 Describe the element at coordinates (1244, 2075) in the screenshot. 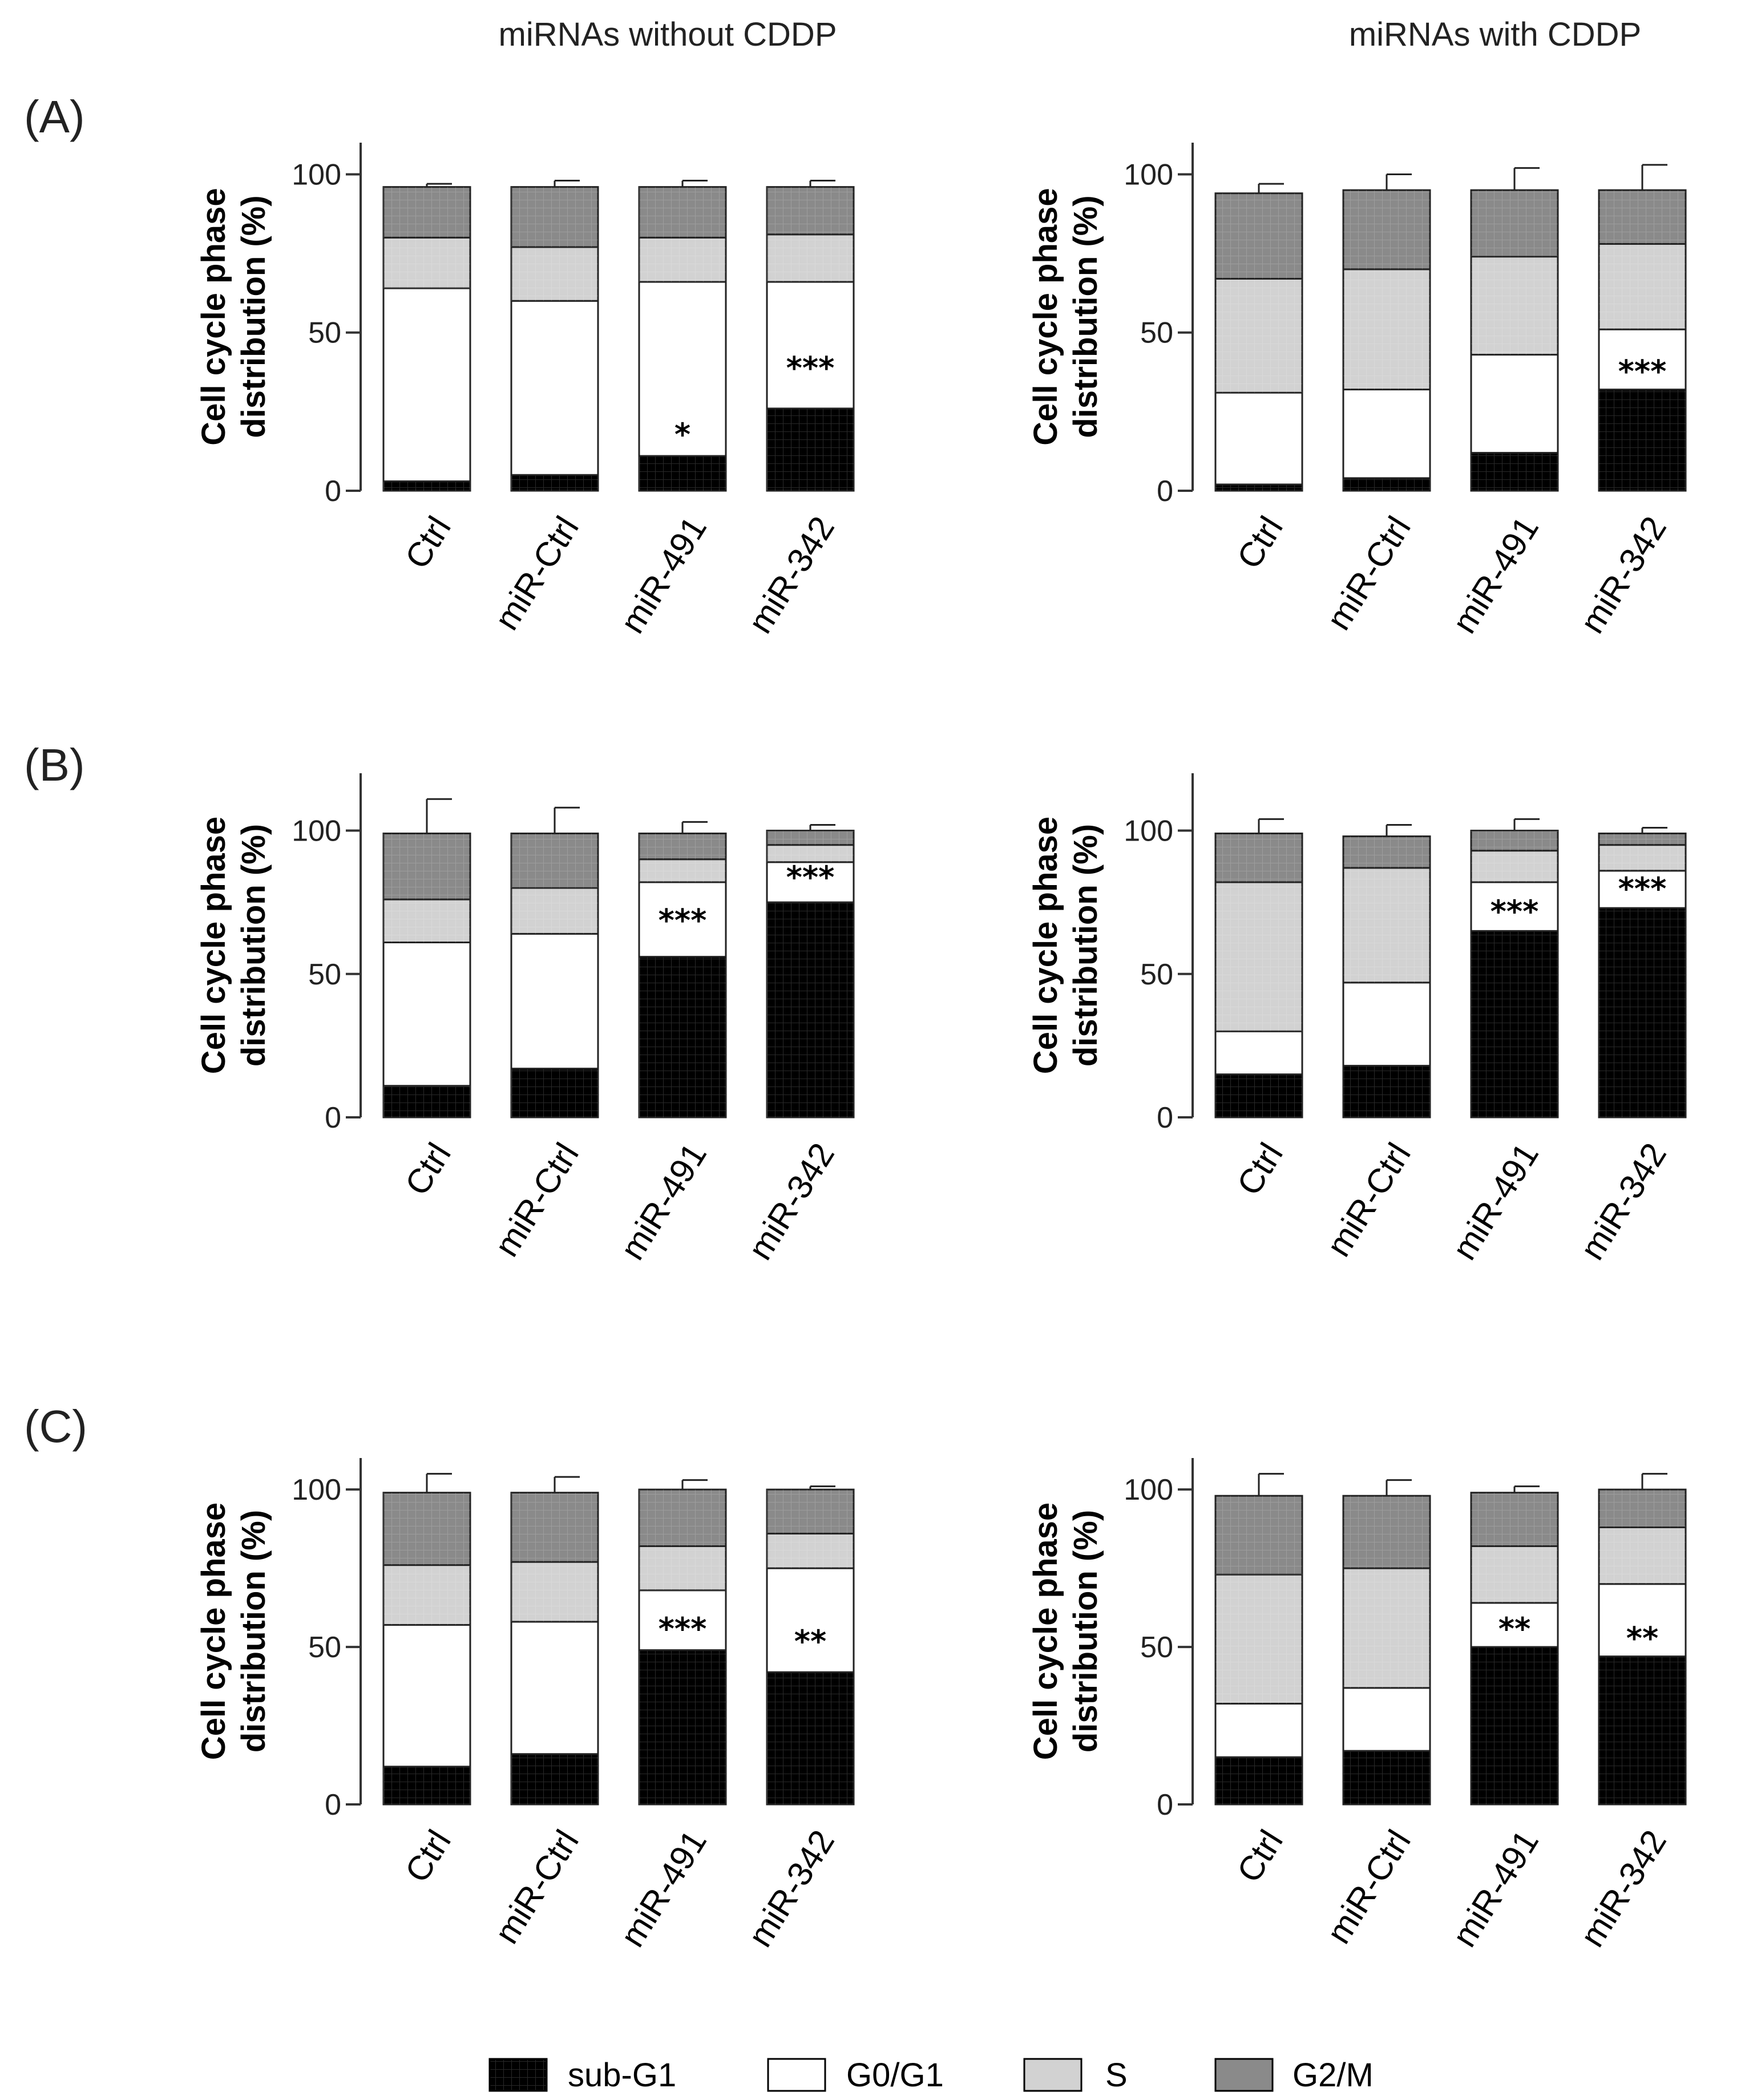

I see `legend-swatch-g2m` at that location.